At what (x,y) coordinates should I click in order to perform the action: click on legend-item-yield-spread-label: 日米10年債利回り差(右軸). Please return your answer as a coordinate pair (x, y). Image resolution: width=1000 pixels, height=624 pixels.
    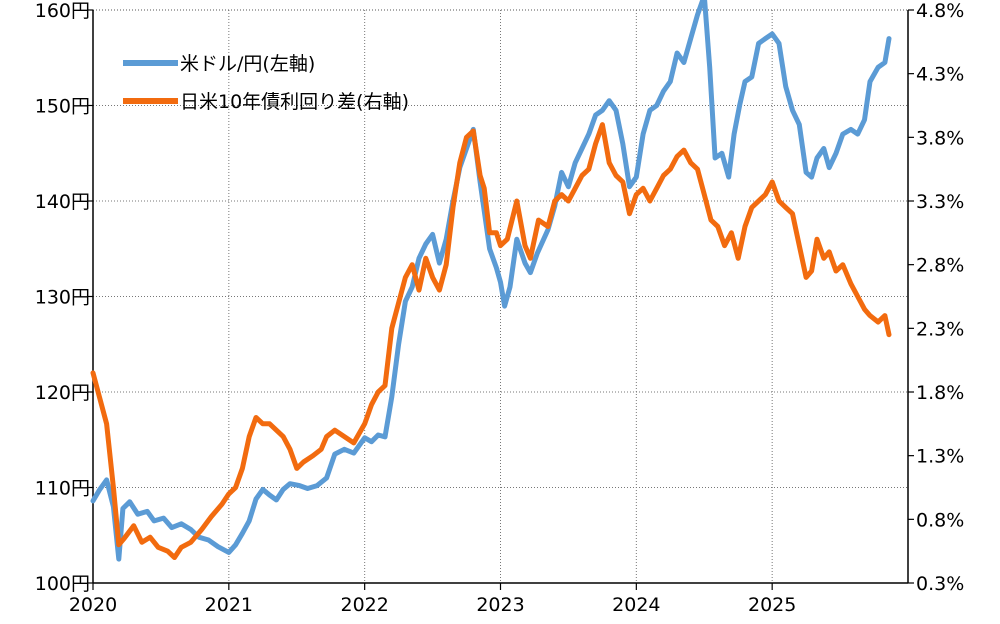
    Looking at the image, I should click on (294, 102).